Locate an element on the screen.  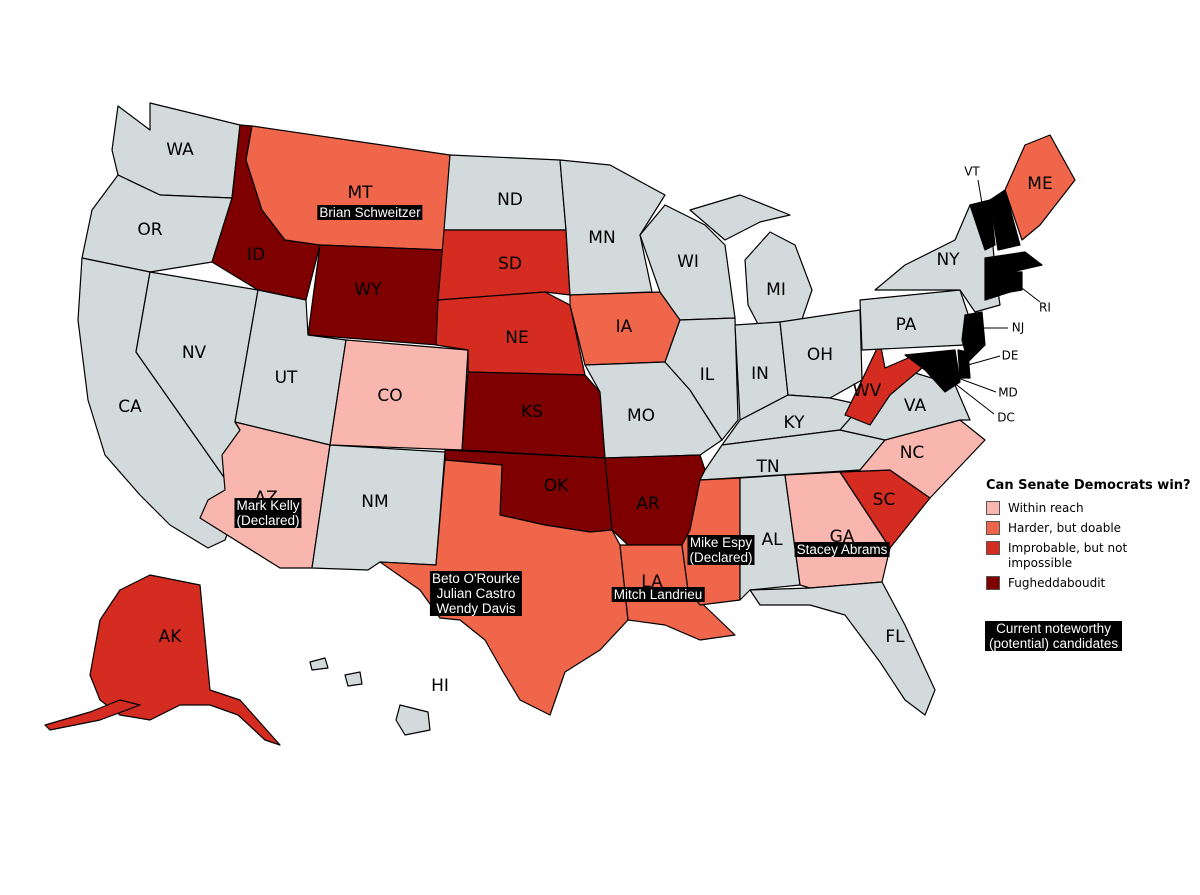
label-CO: CO is located at coordinates (389, 396).